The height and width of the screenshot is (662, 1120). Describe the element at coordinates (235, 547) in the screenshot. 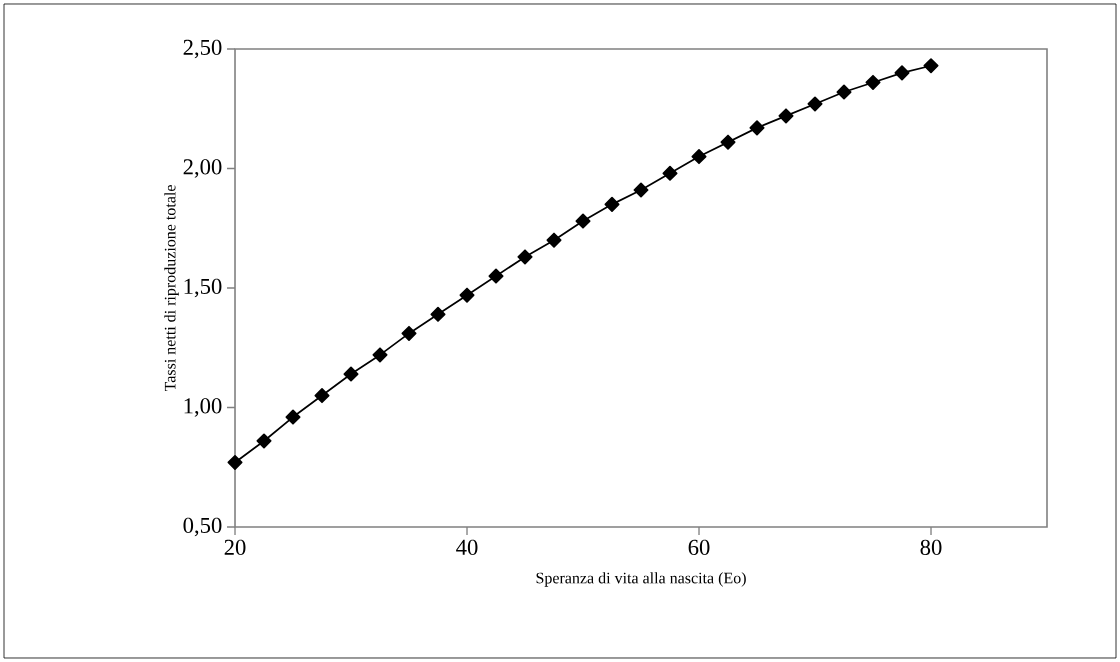

I see `x-tick-label: 20` at that location.